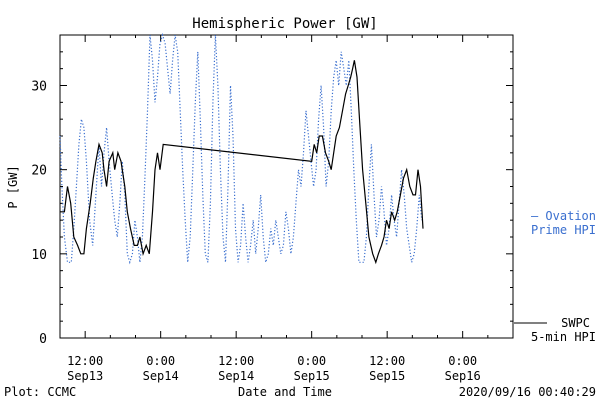 The image size is (600, 400). I want to click on y-axis-label: P [GW], so click(13, 186).